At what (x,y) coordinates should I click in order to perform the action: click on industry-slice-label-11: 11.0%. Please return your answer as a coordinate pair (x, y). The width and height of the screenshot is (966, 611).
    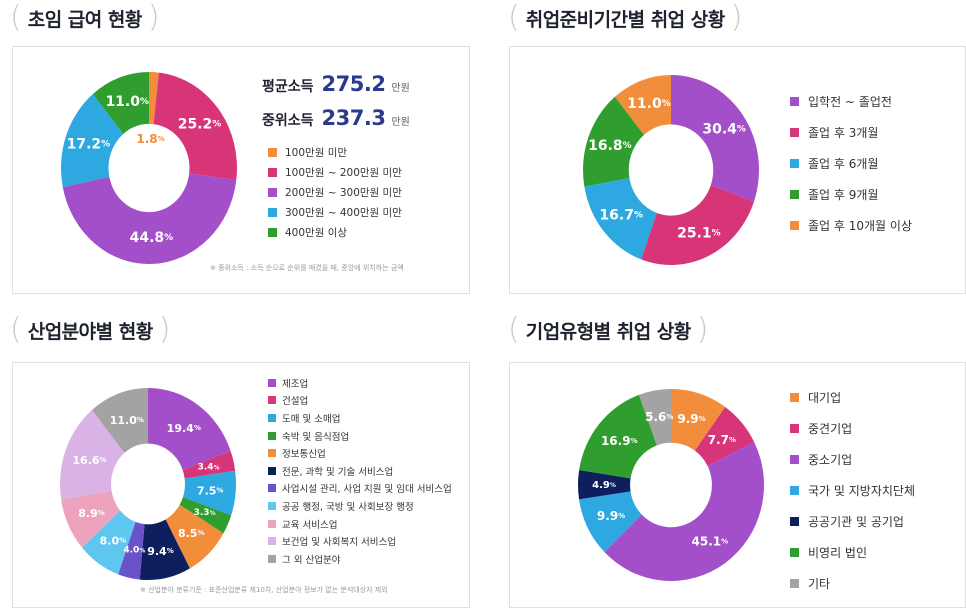
    Looking at the image, I should click on (127, 419).